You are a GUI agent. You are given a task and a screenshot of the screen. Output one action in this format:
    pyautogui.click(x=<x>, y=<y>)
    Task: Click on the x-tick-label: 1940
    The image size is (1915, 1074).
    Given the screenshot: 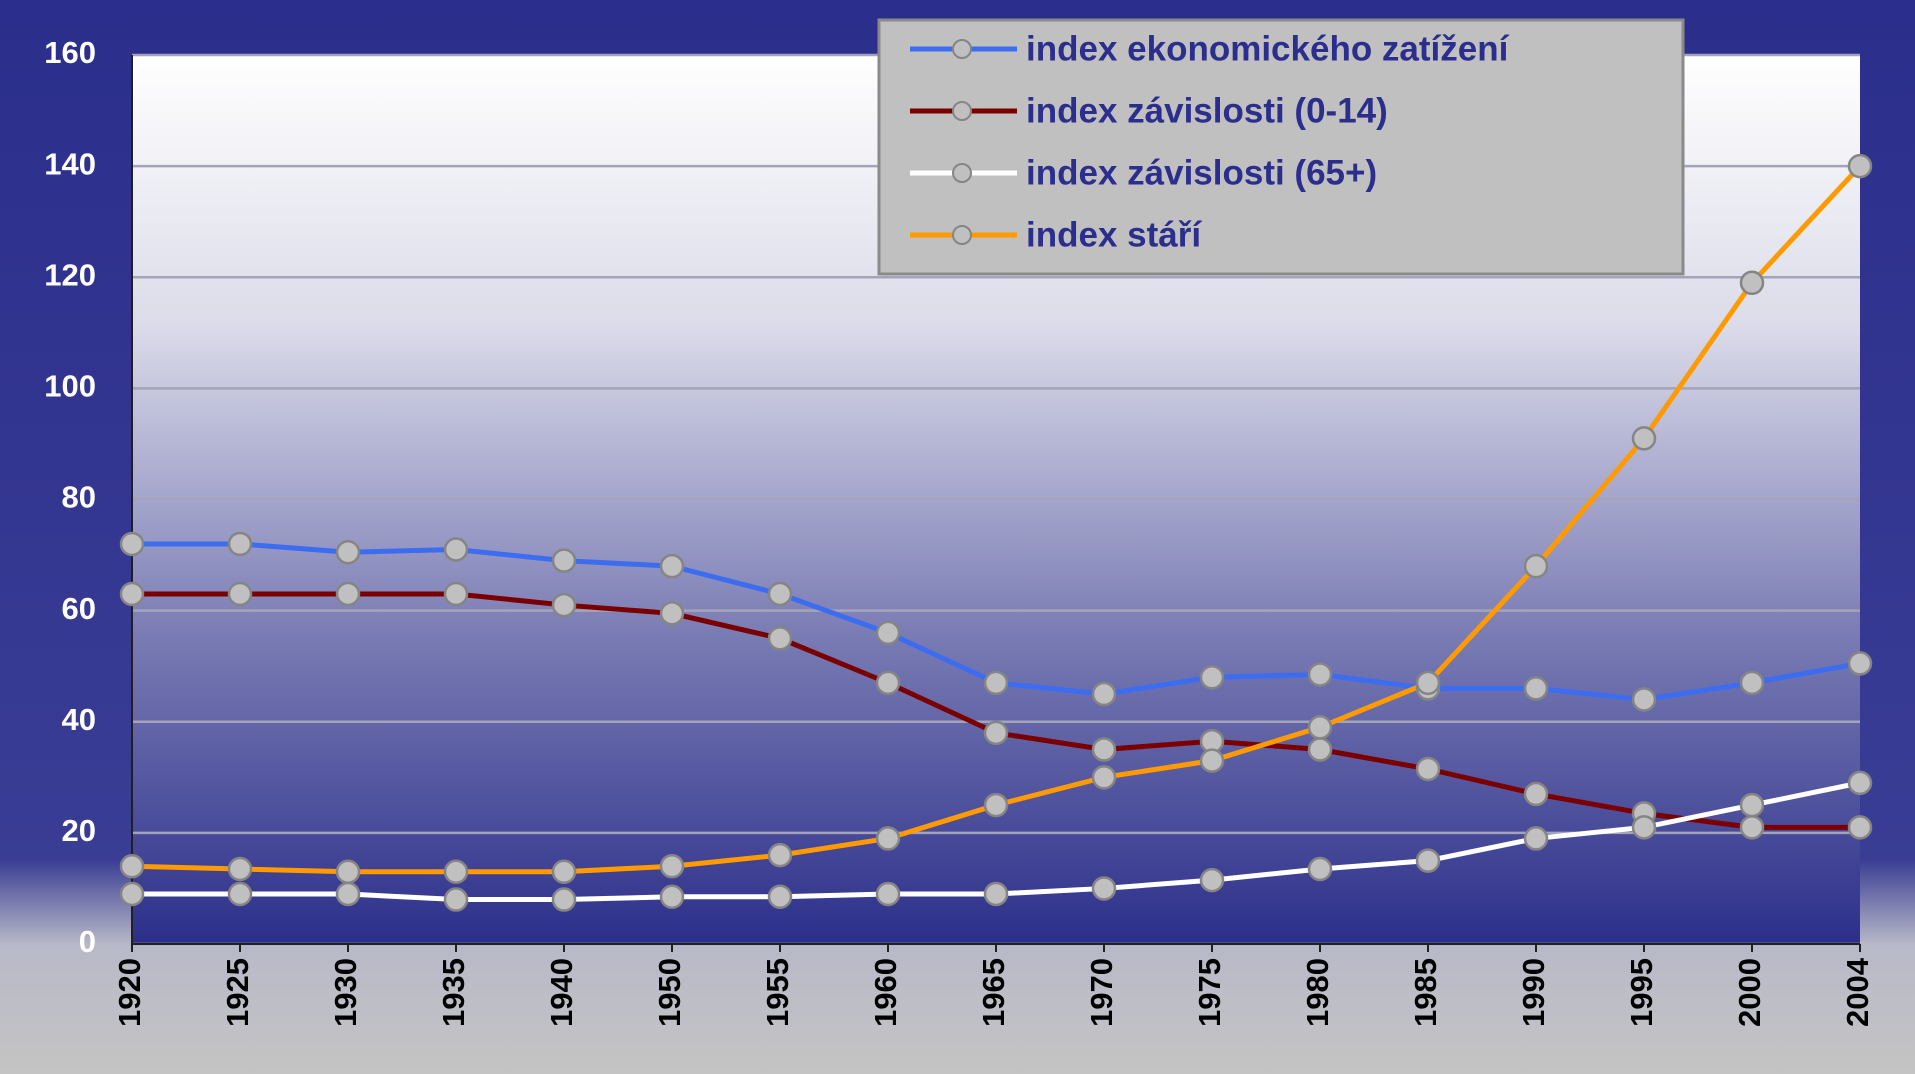 What is the action you would take?
    pyautogui.click(x=561, y=992)
    